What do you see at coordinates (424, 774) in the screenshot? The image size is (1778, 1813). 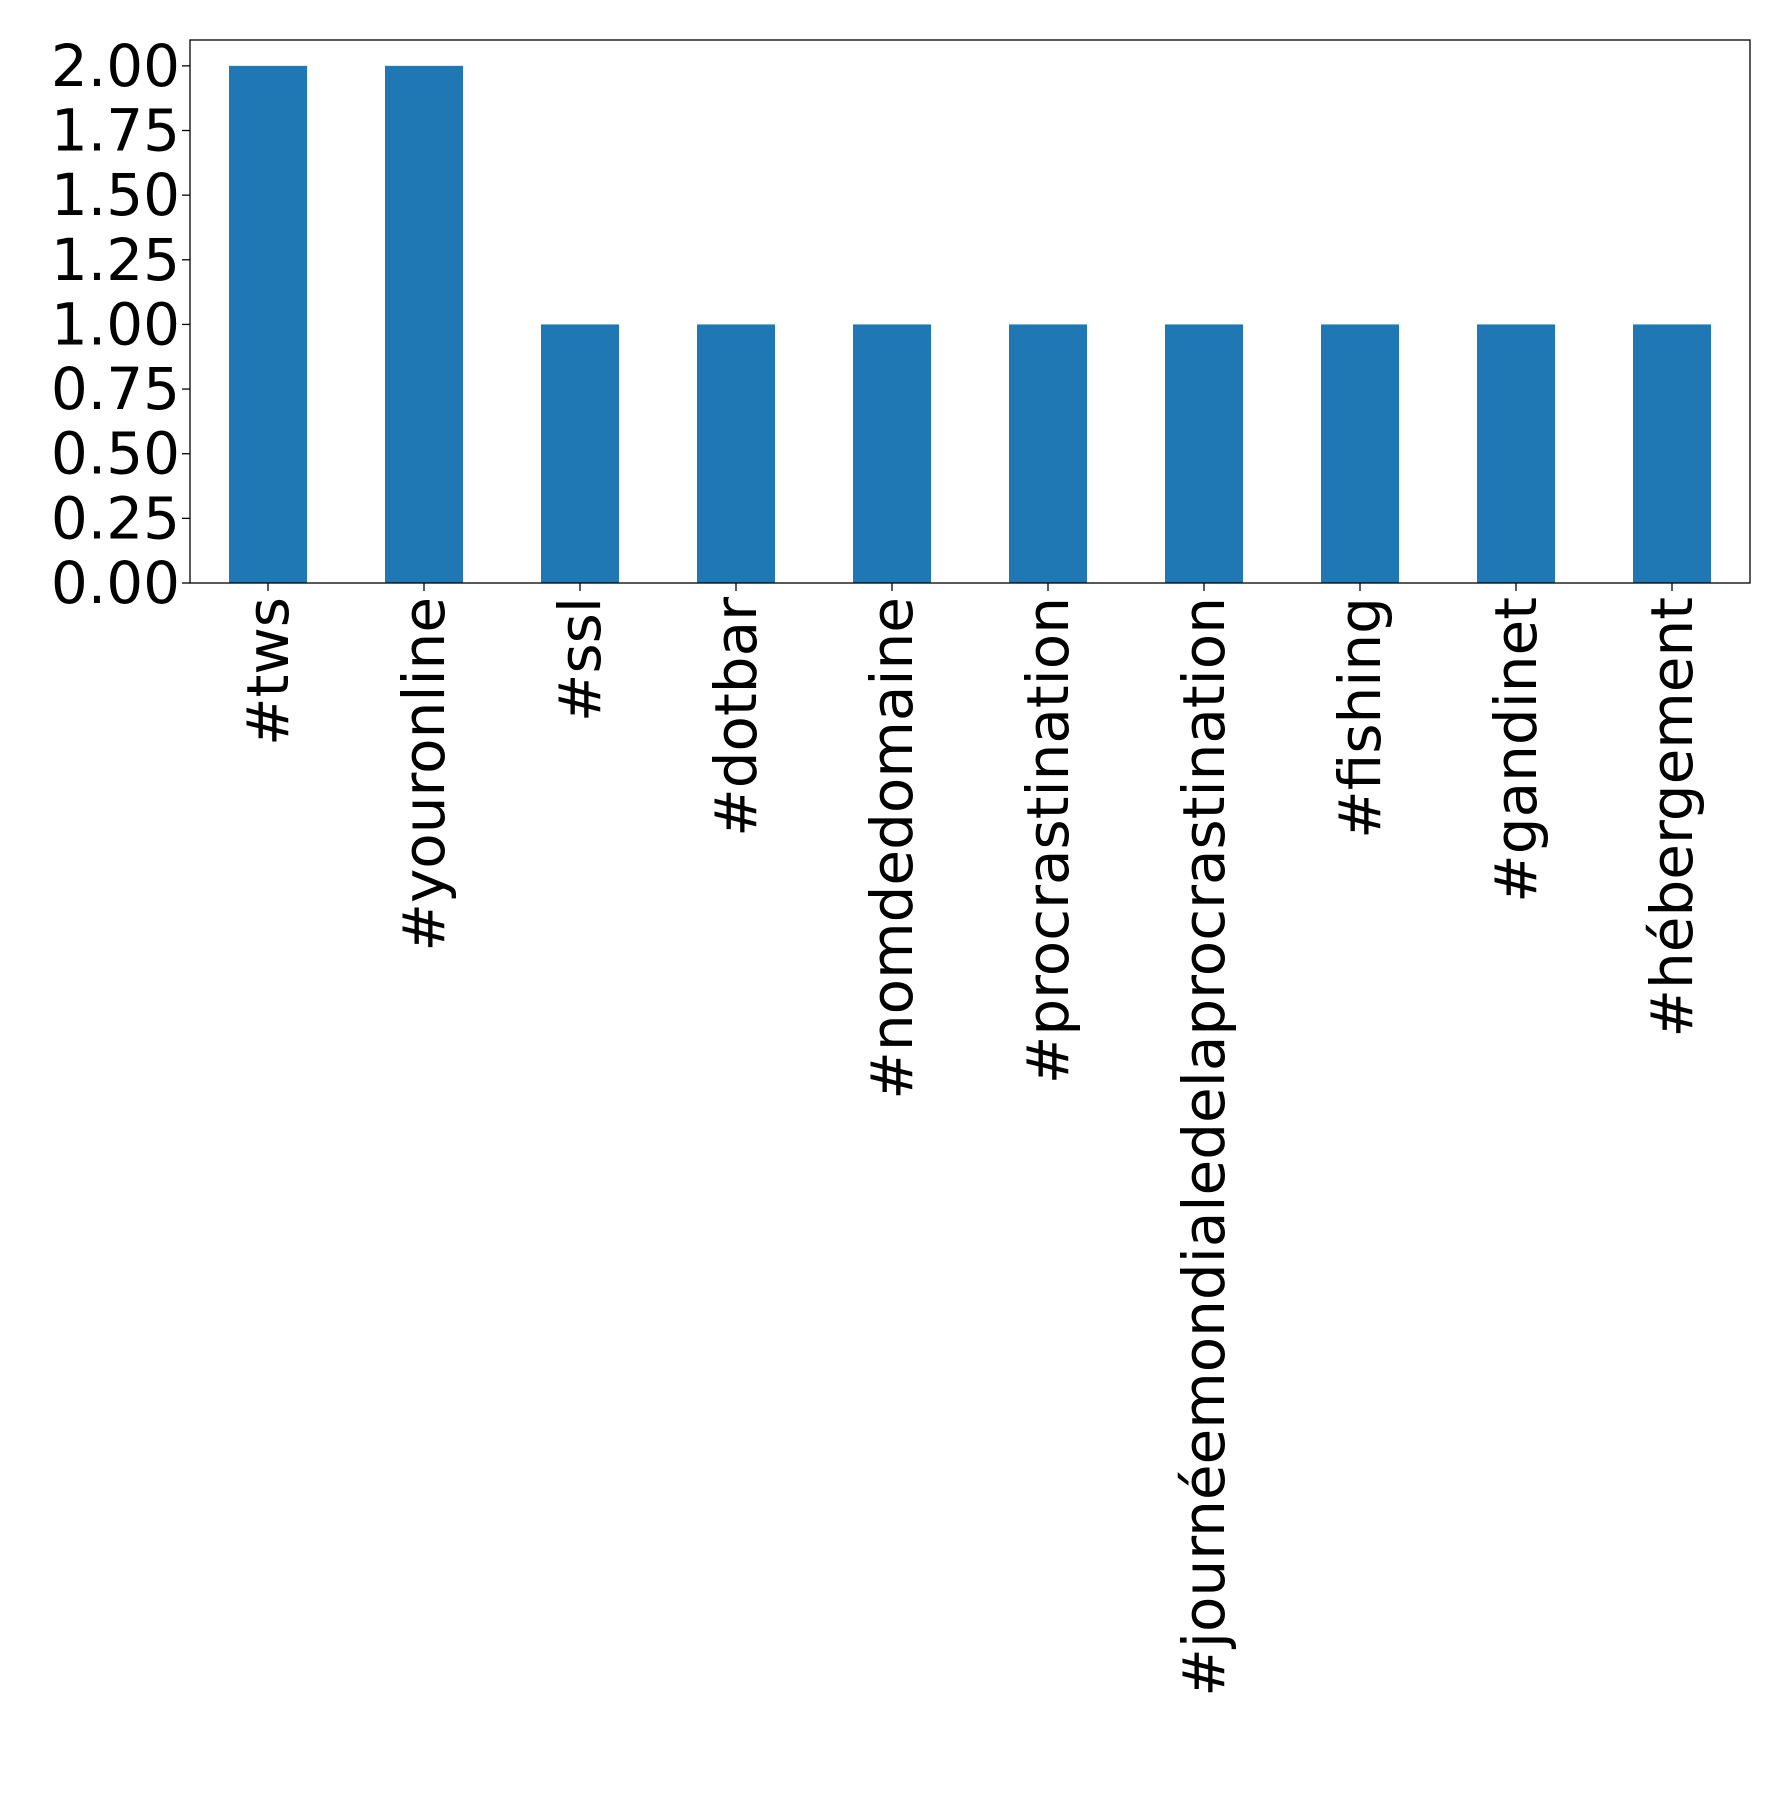 I see `x-tick-label: #youronline` at bounding box center [424, 774].